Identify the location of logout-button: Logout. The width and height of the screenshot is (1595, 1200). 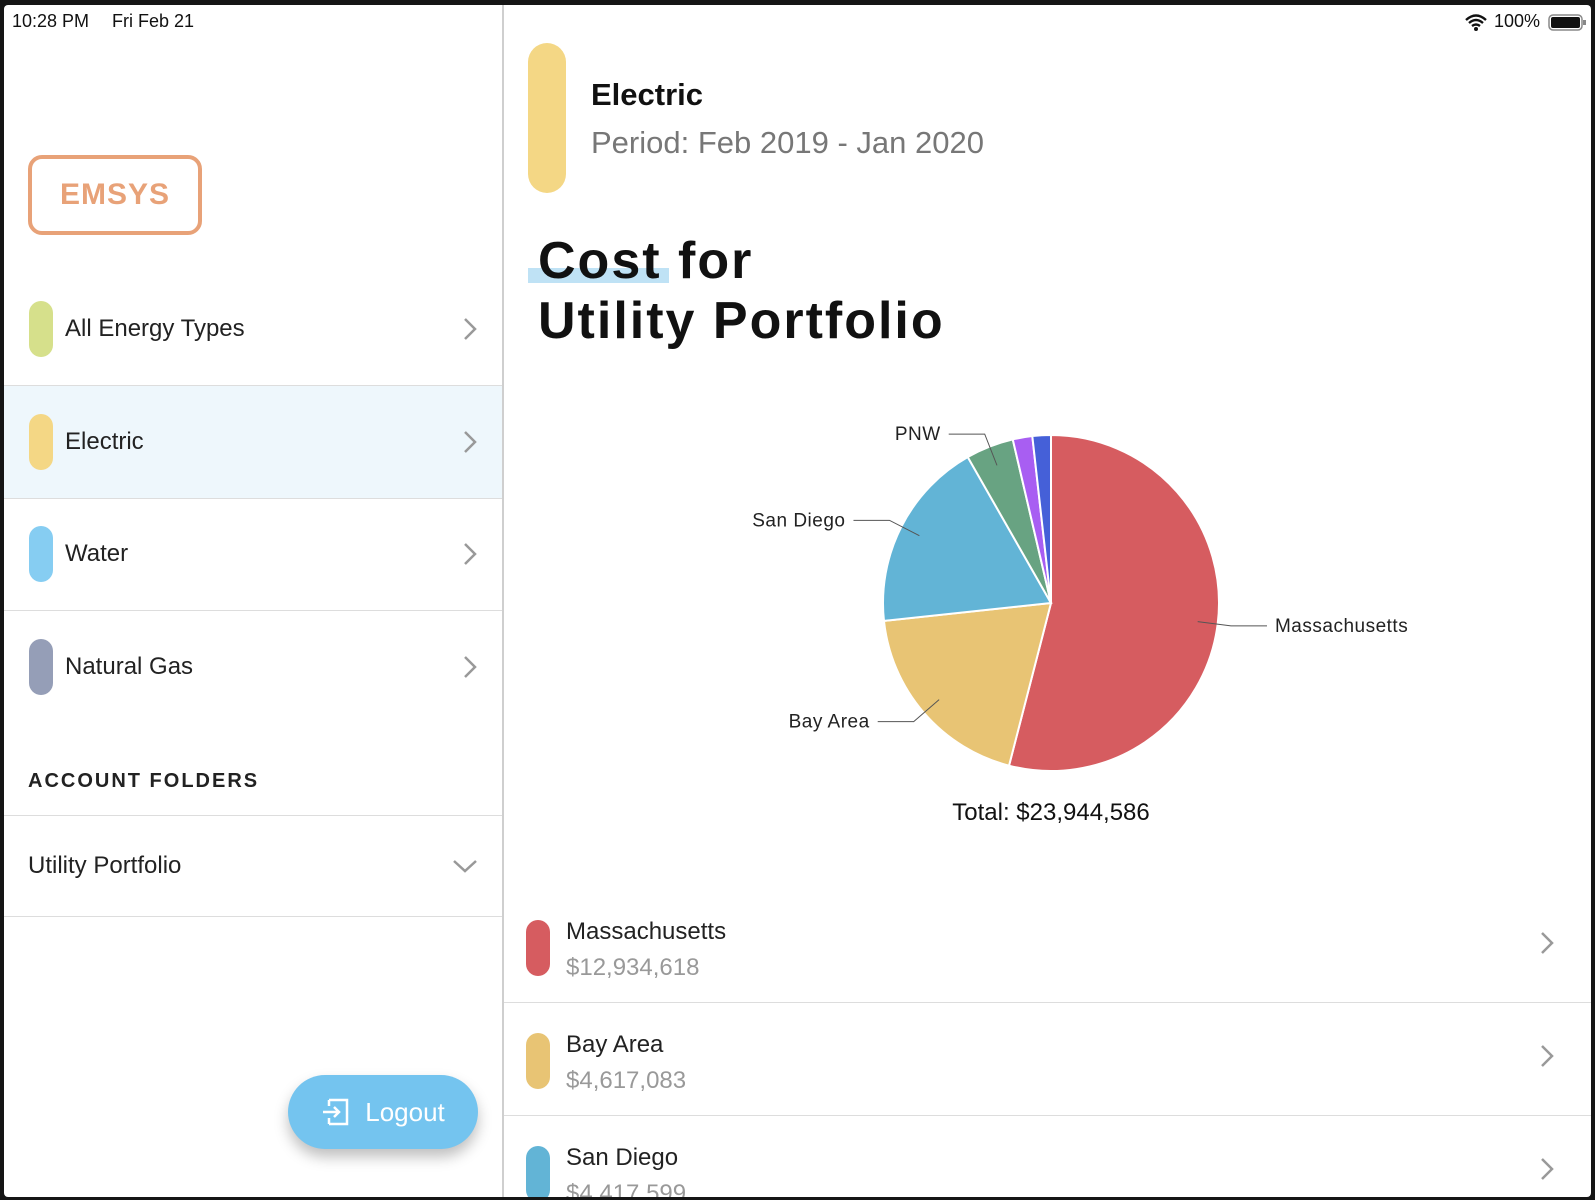
(383, 1112).